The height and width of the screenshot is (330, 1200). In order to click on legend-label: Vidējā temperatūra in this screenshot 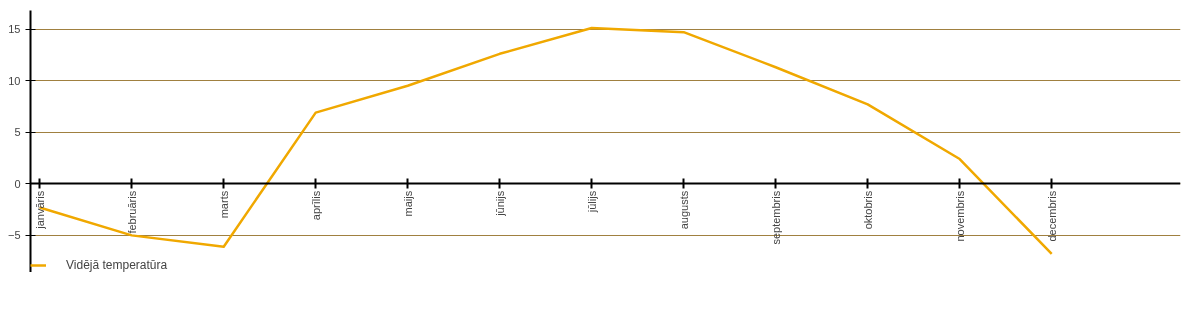, I will do `click(117, 265)`.